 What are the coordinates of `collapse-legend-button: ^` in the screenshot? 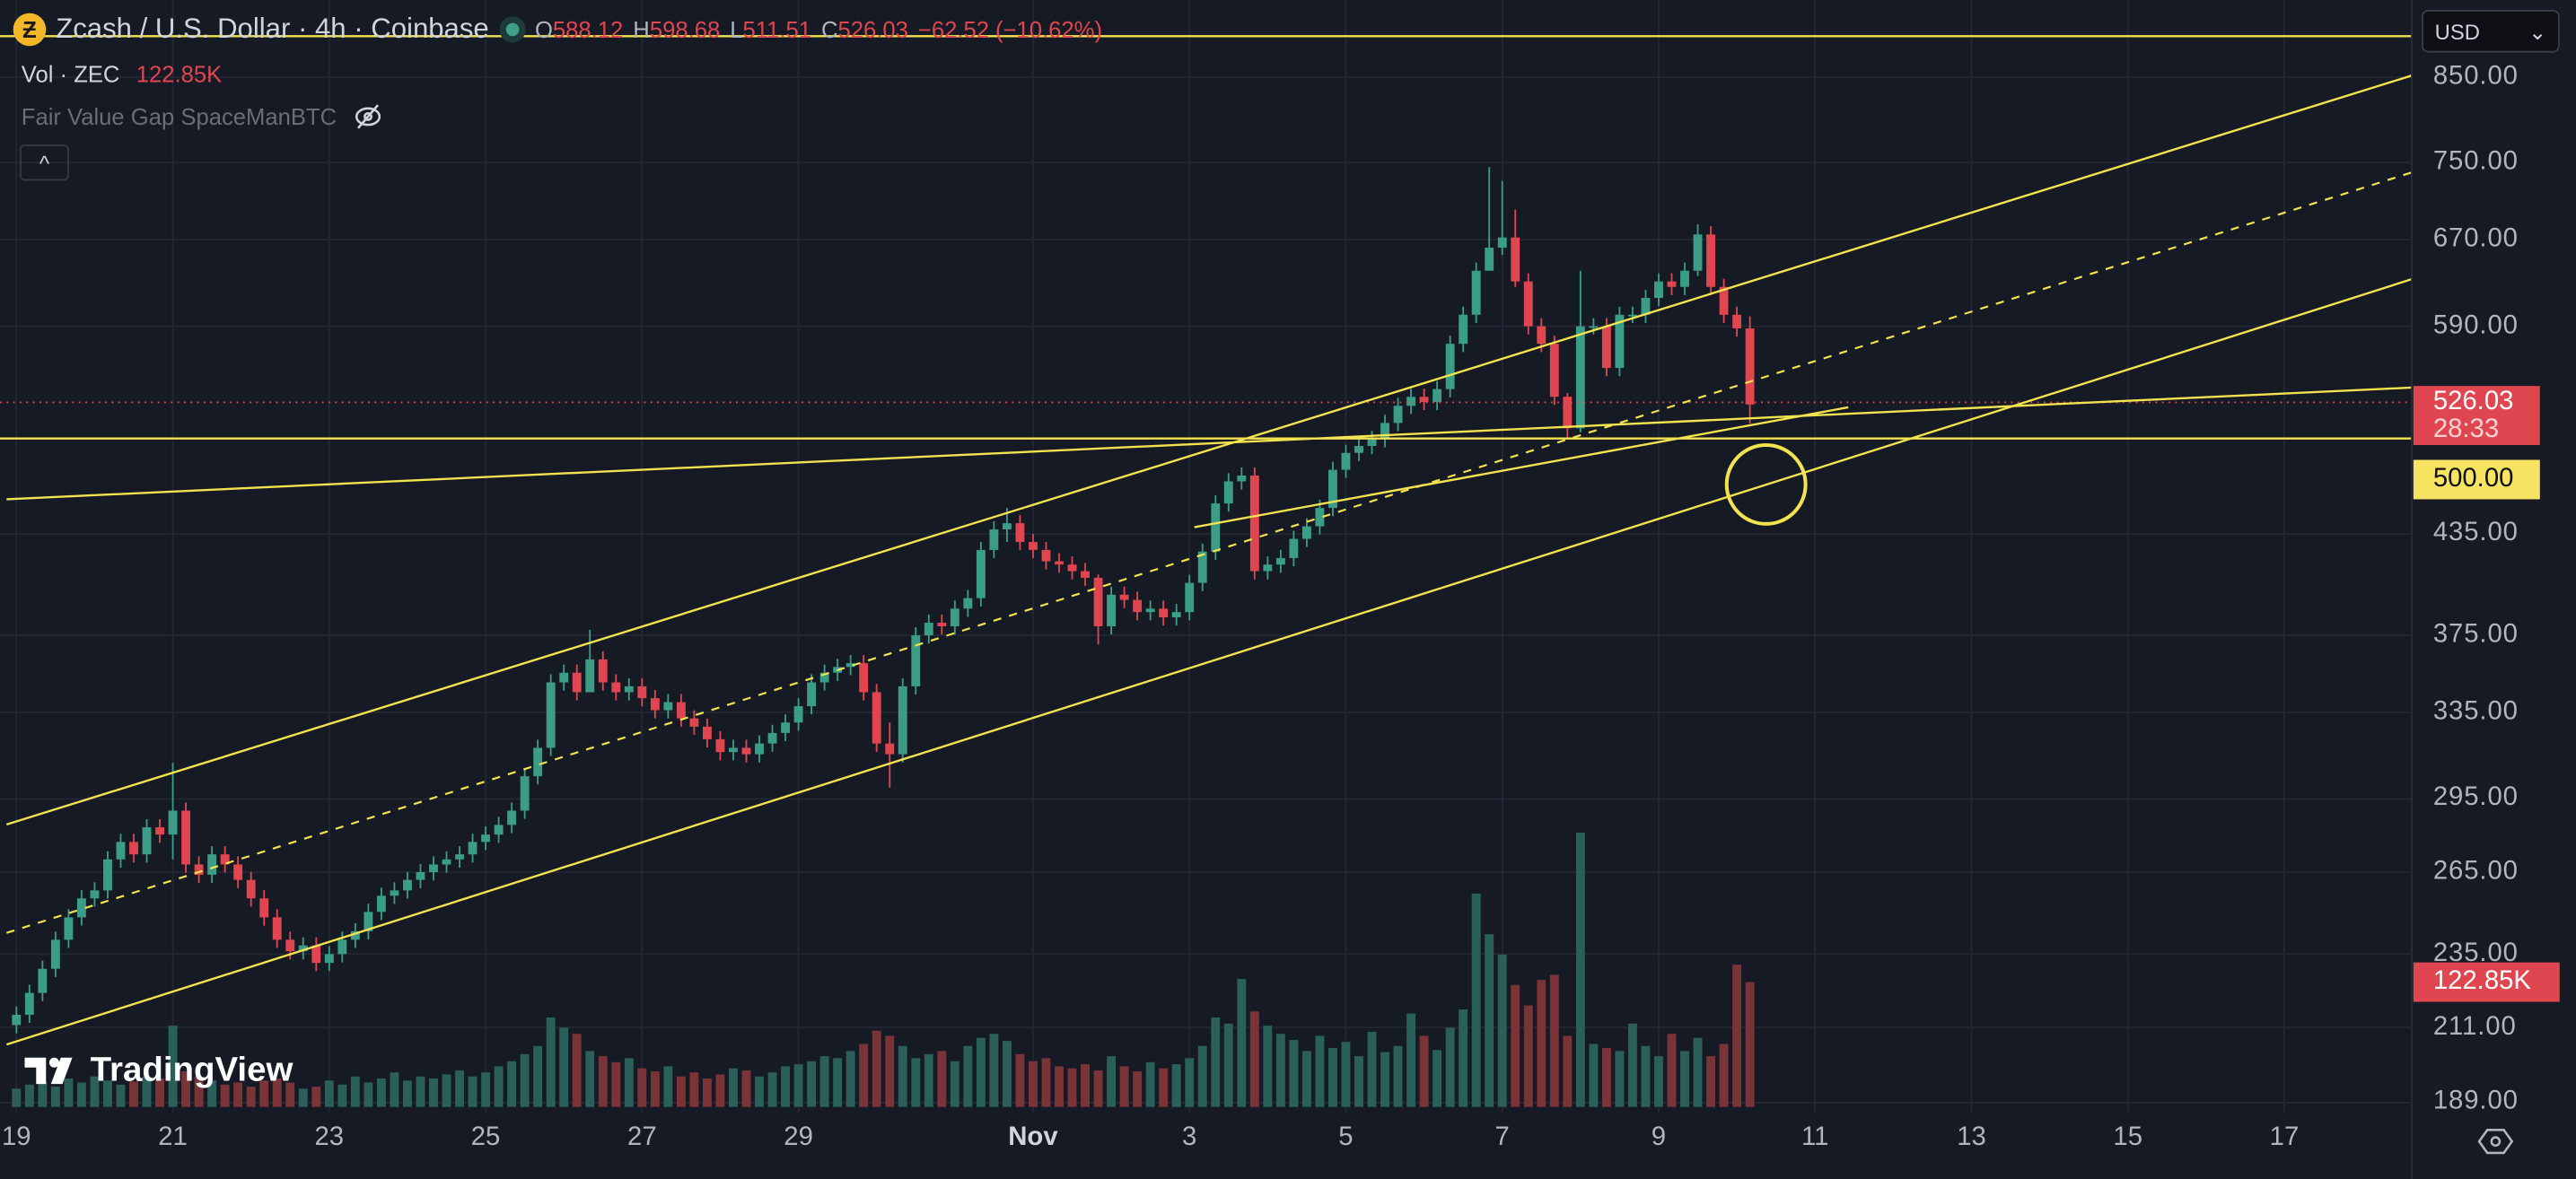 It's located at (44, 163).